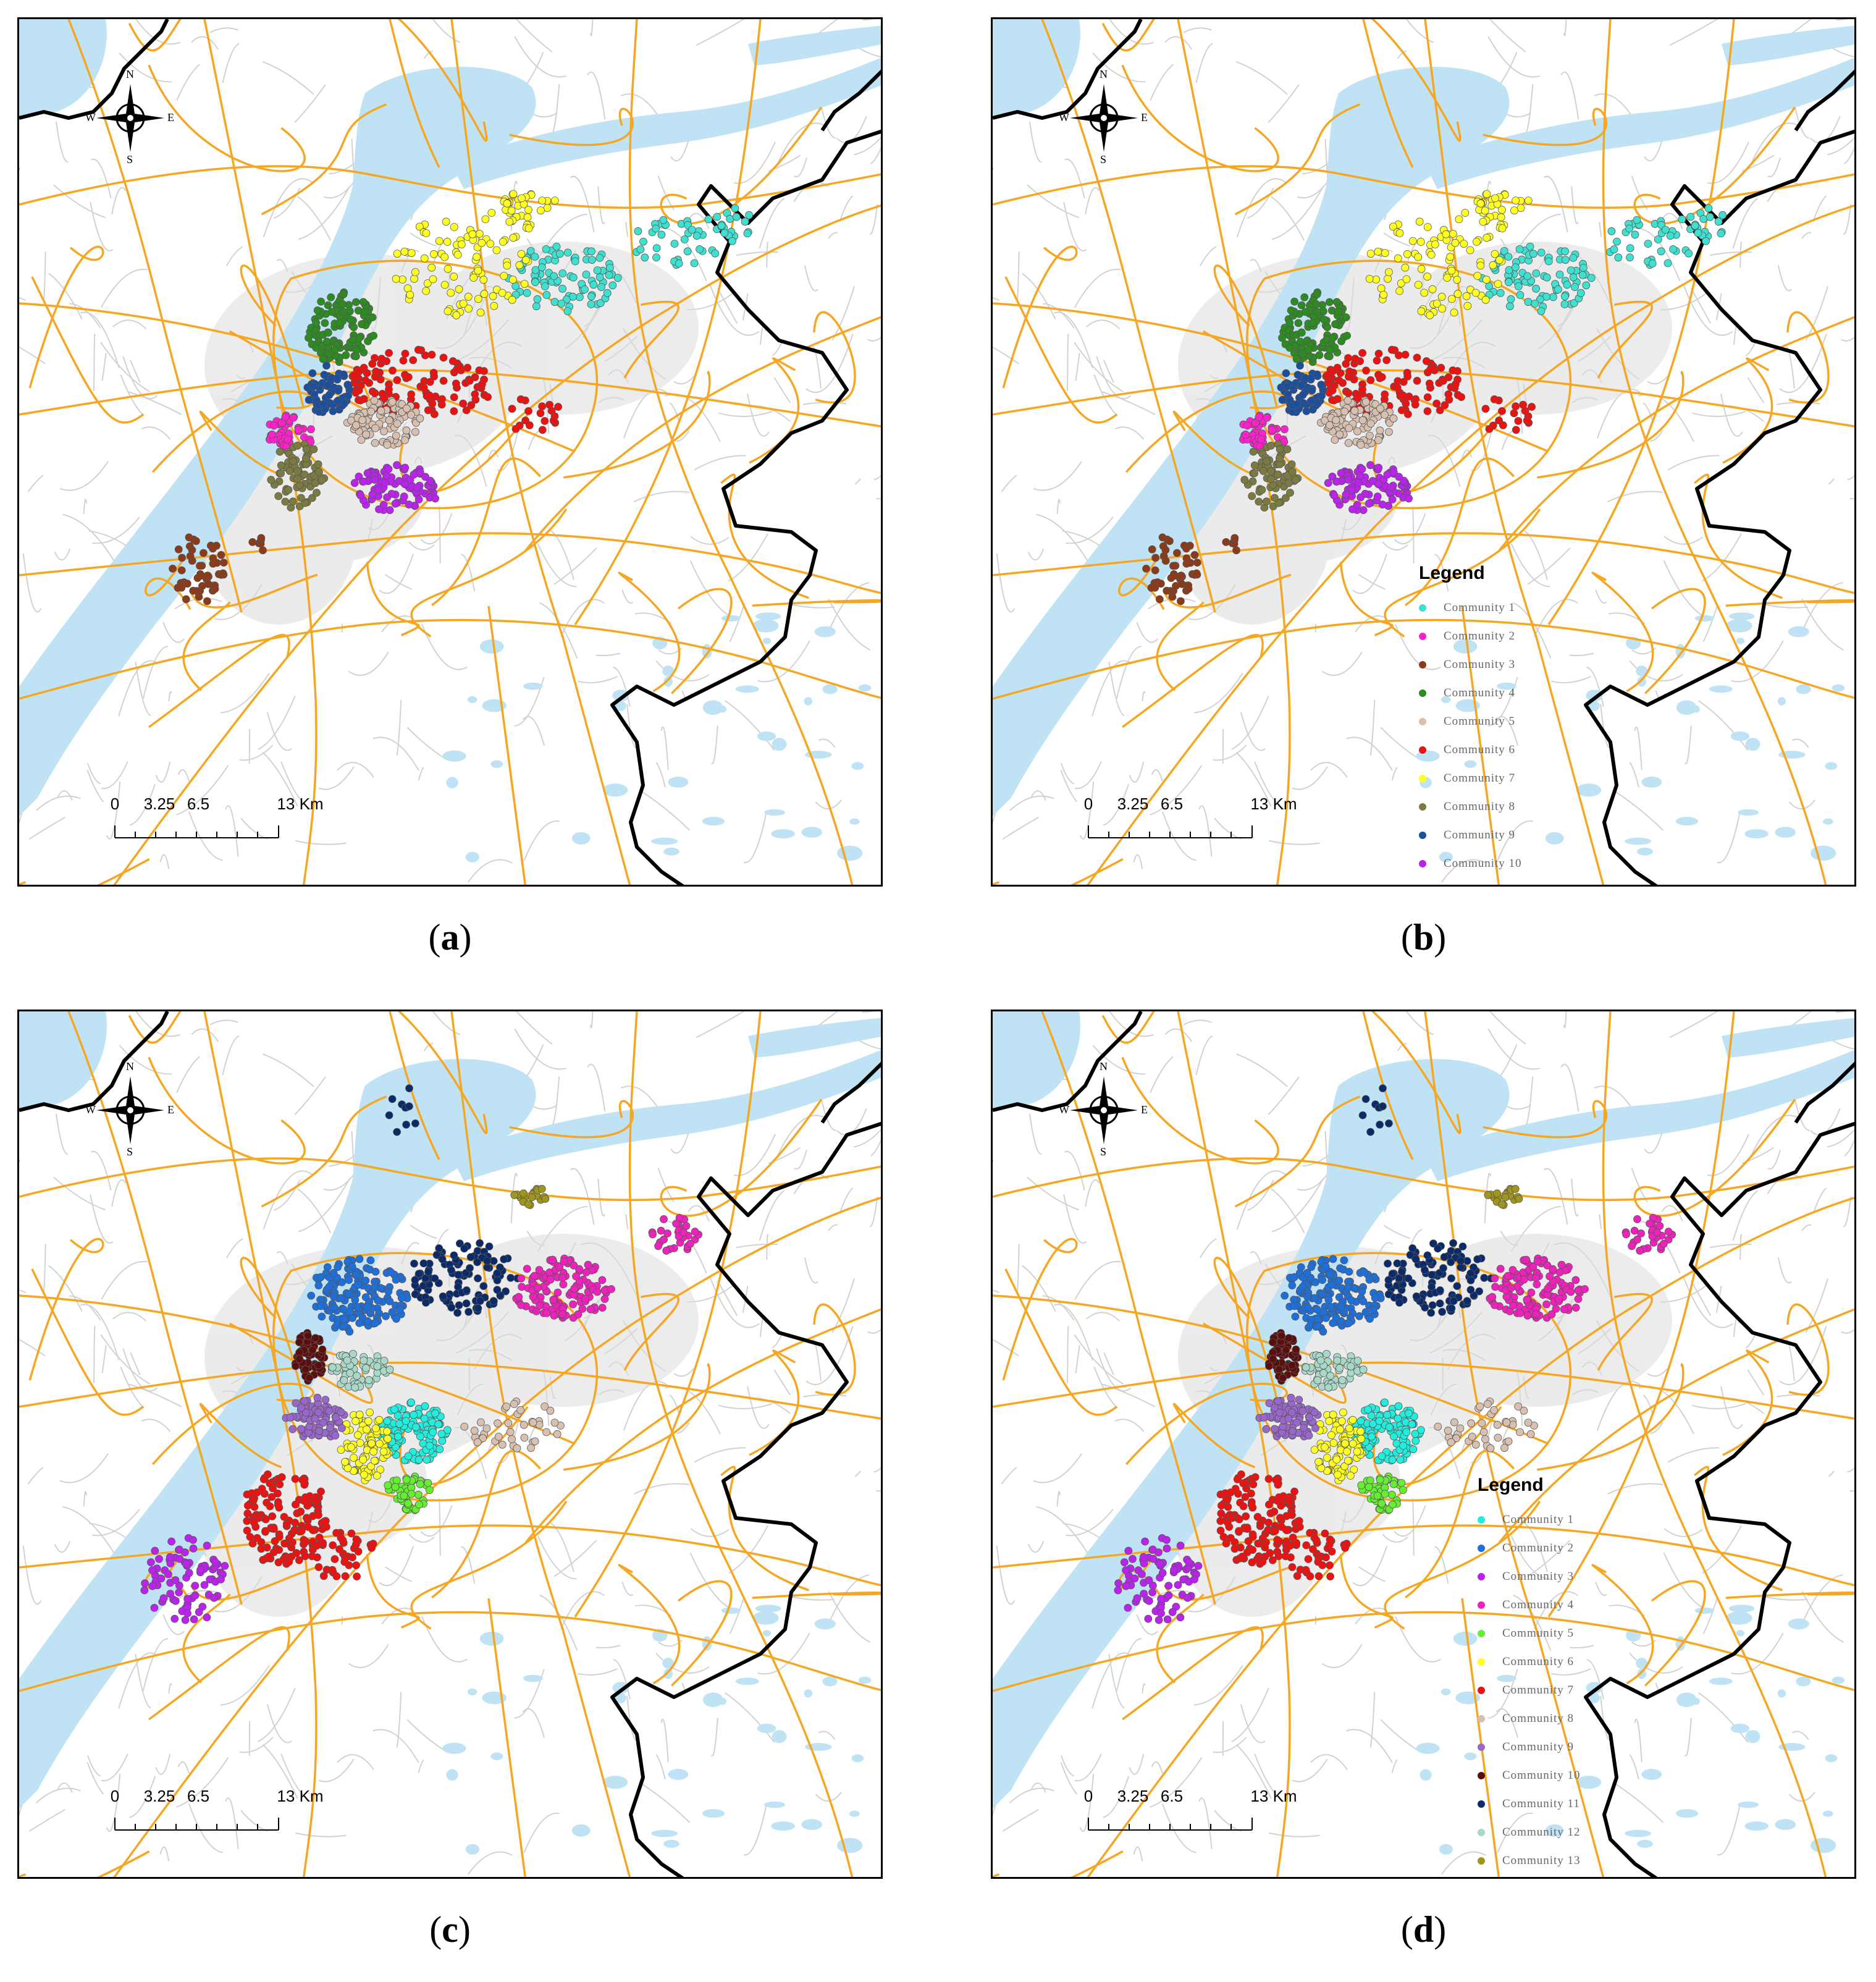 The image size is (1876, 1982). Describe the element at coordinates (1639, 123) in the screenshot. I see `river-branch` at that location.